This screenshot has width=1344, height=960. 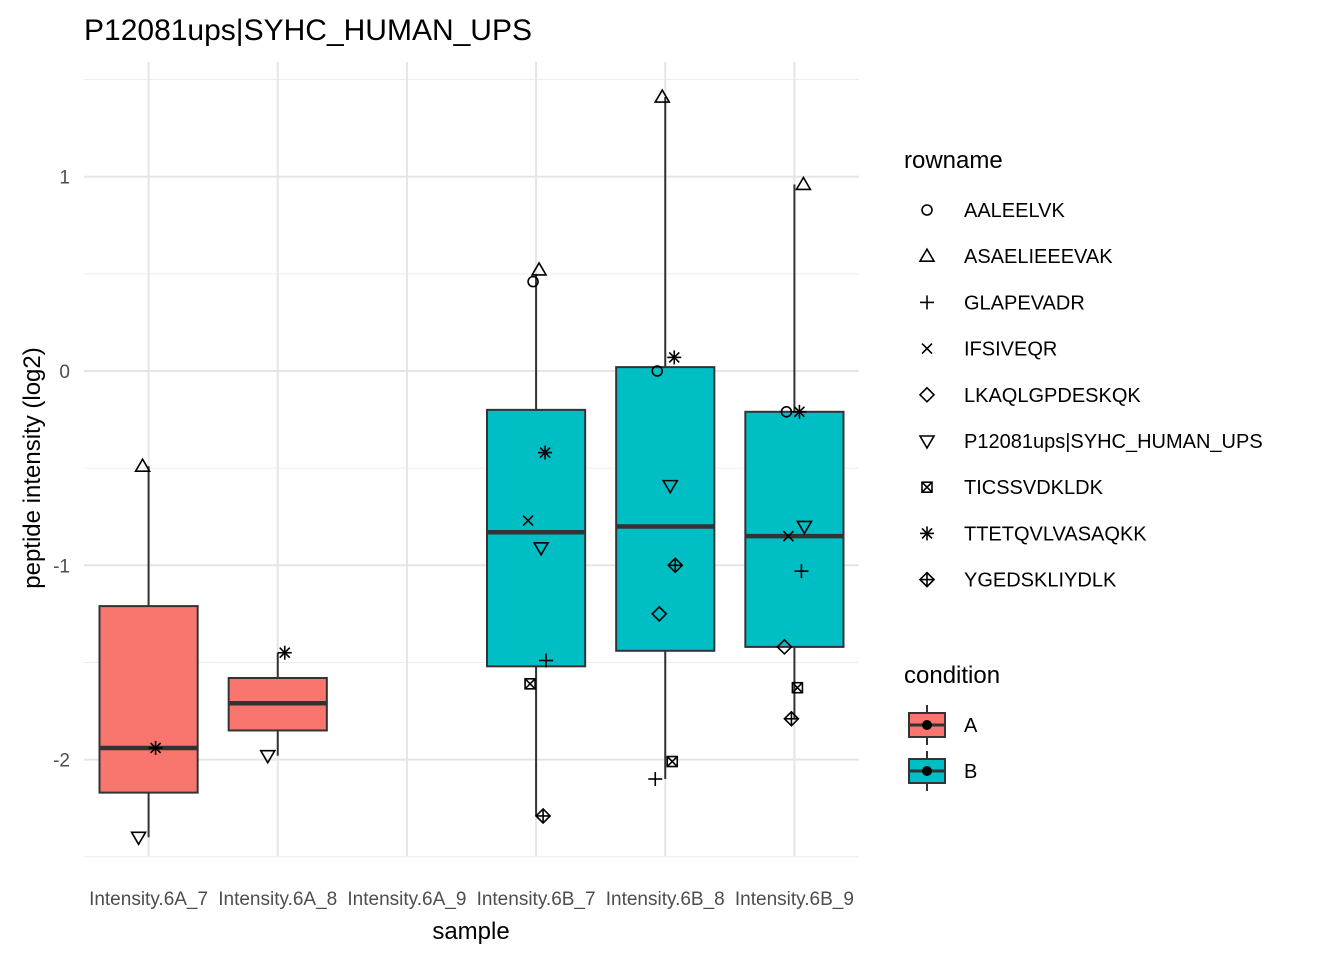 What do you see at coordinates (64, 372) in the screenshot?
I see `y-tick-label: 0` at bounding box center [64, 372].